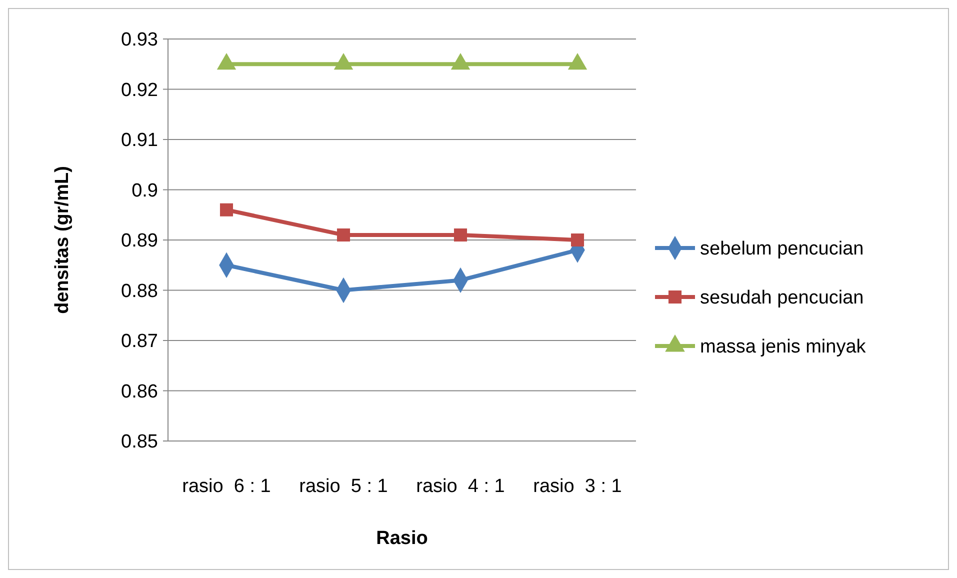 This screenshot has width=957, height=578. What do you see at coordinates (139, 141) in the screenshot?
I see `y-tick-label: 0.91` at bounding box center [139, 141].